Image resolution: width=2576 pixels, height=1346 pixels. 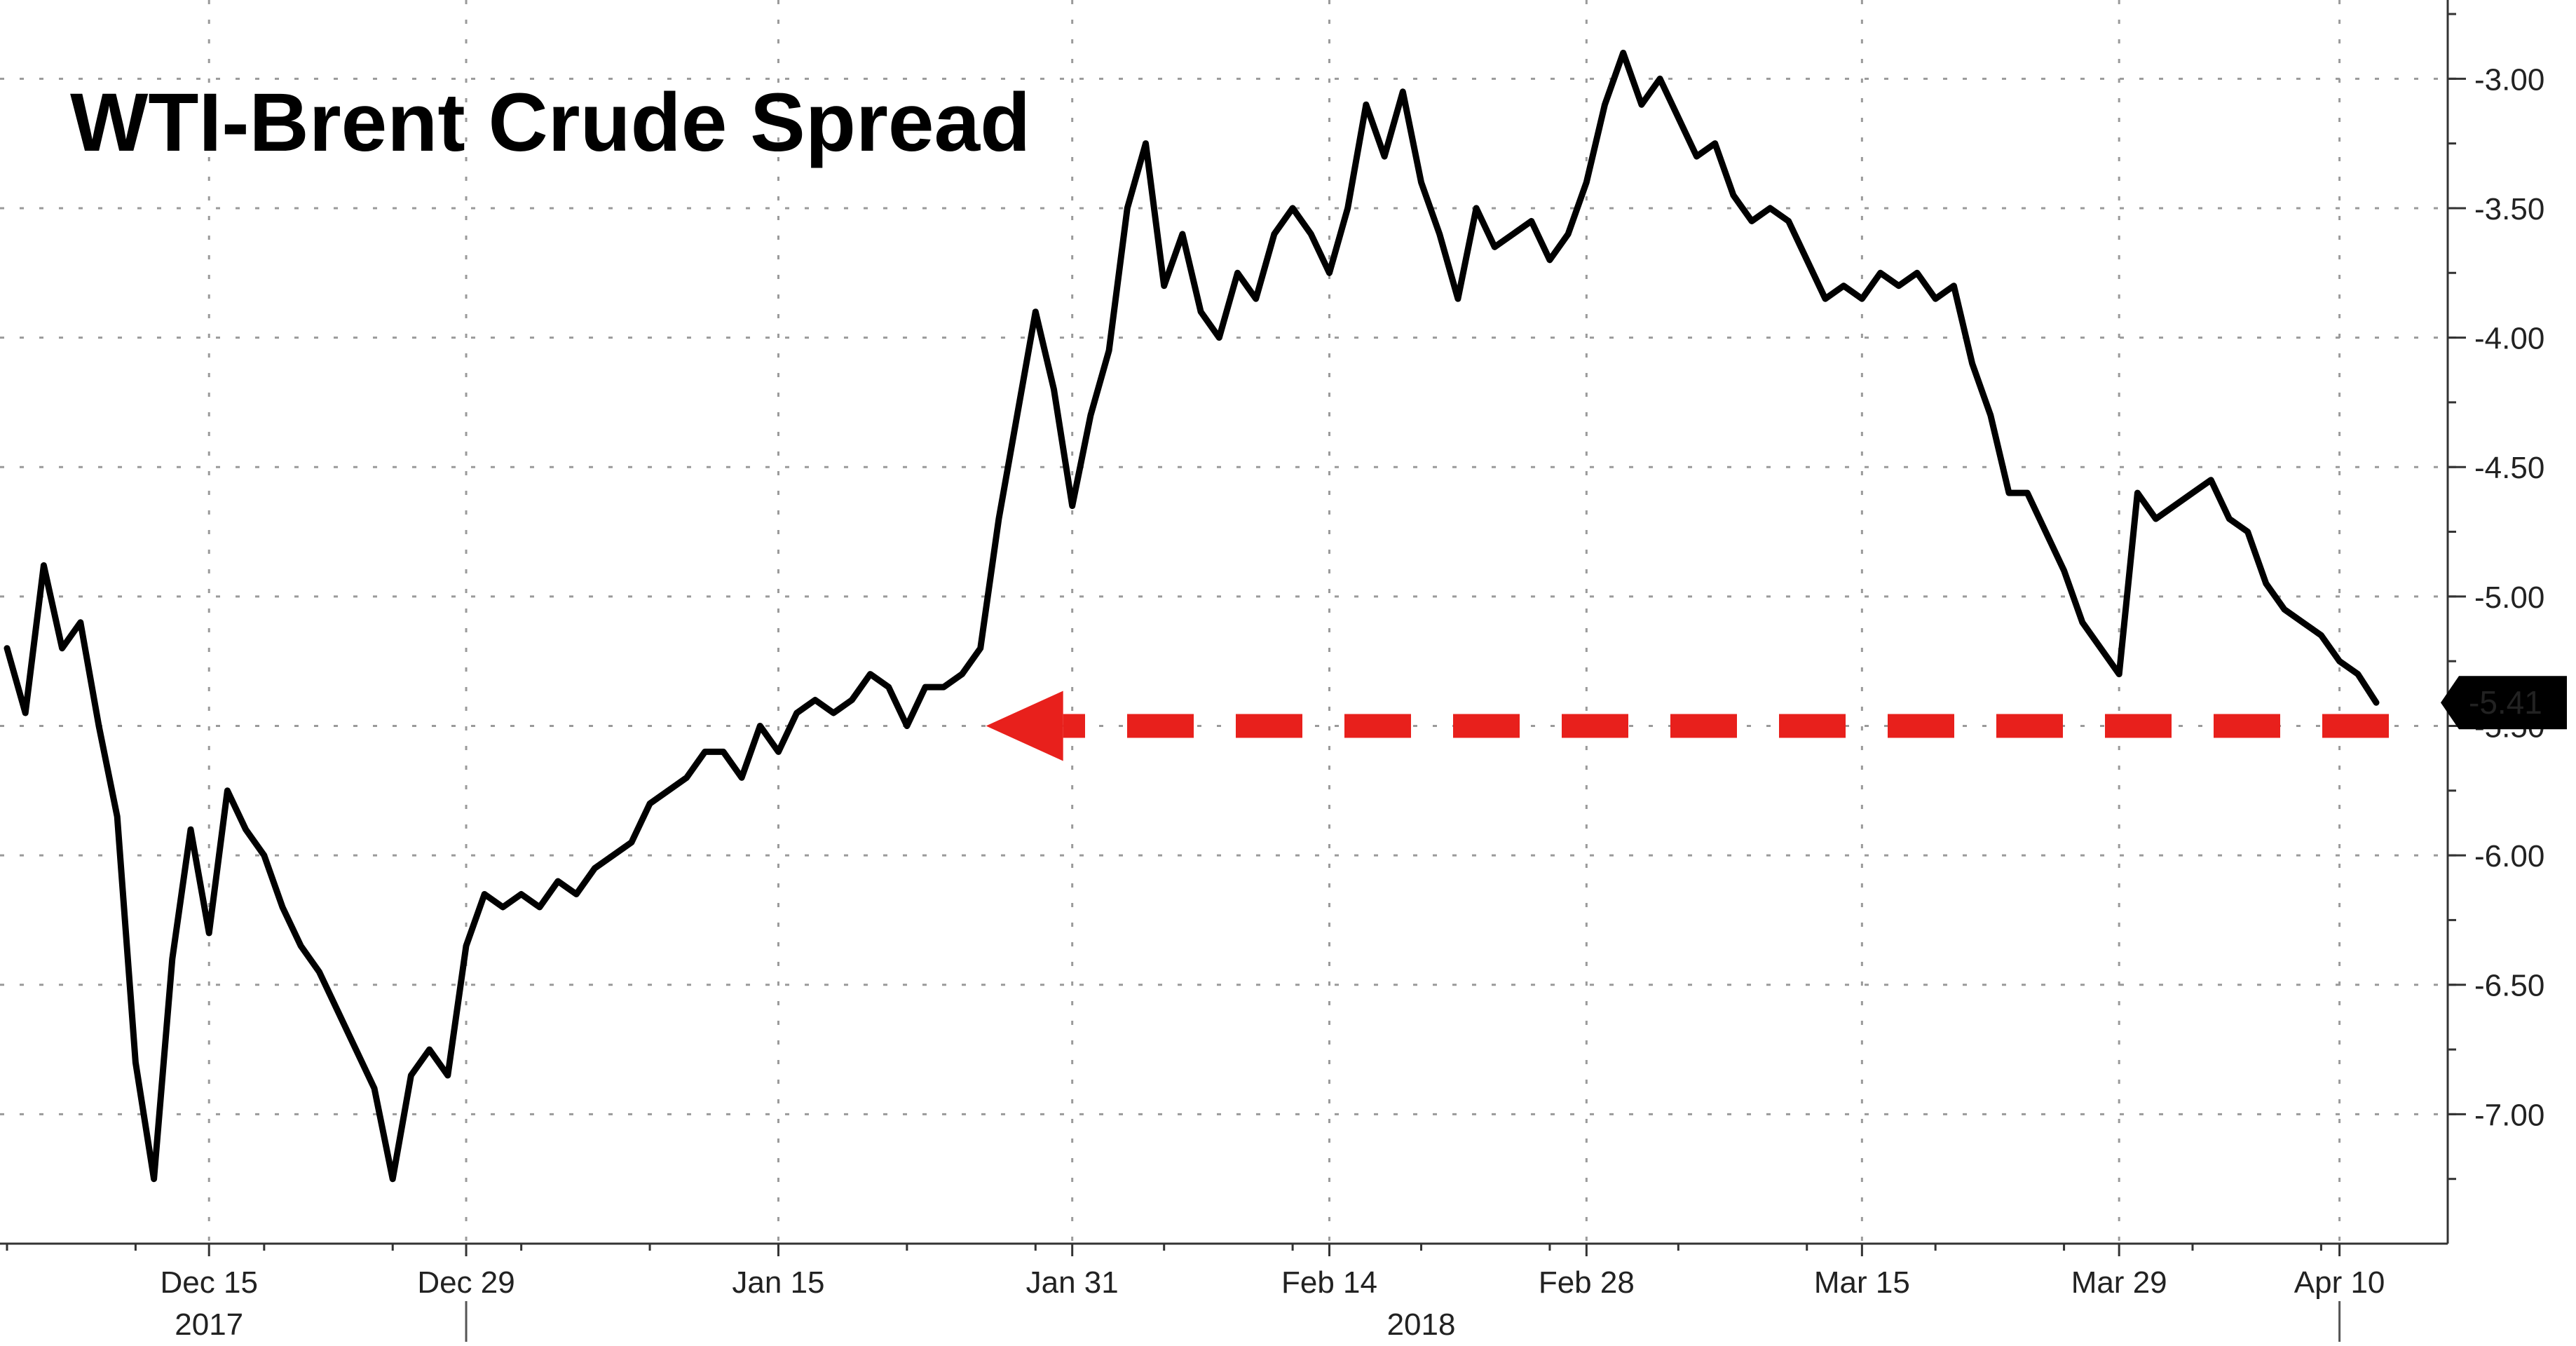 What do you see at coordinates (1024, 726) in the screenshot?
I see `arrow-head` at bounding box center [1024, 726].